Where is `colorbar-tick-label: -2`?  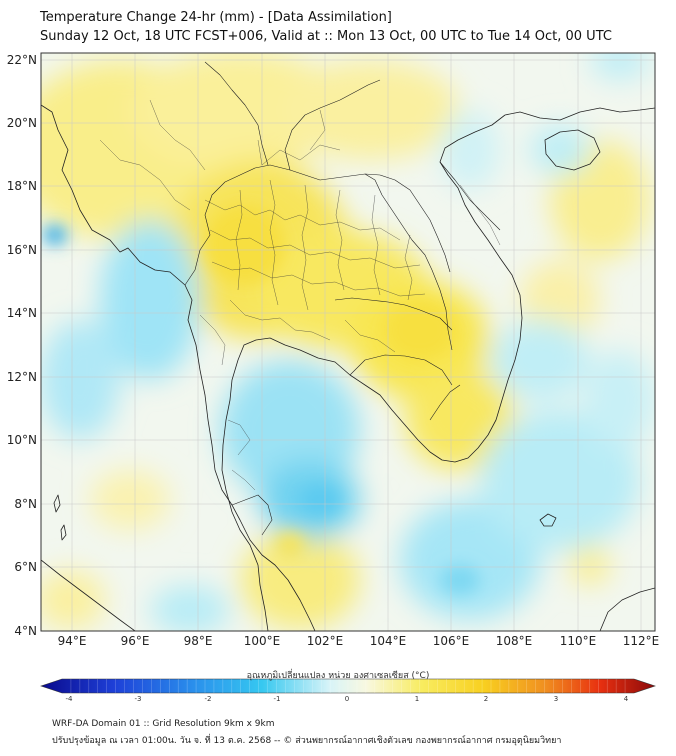
colorbar-tick-label: -2 is located at coordinates (208, 699).